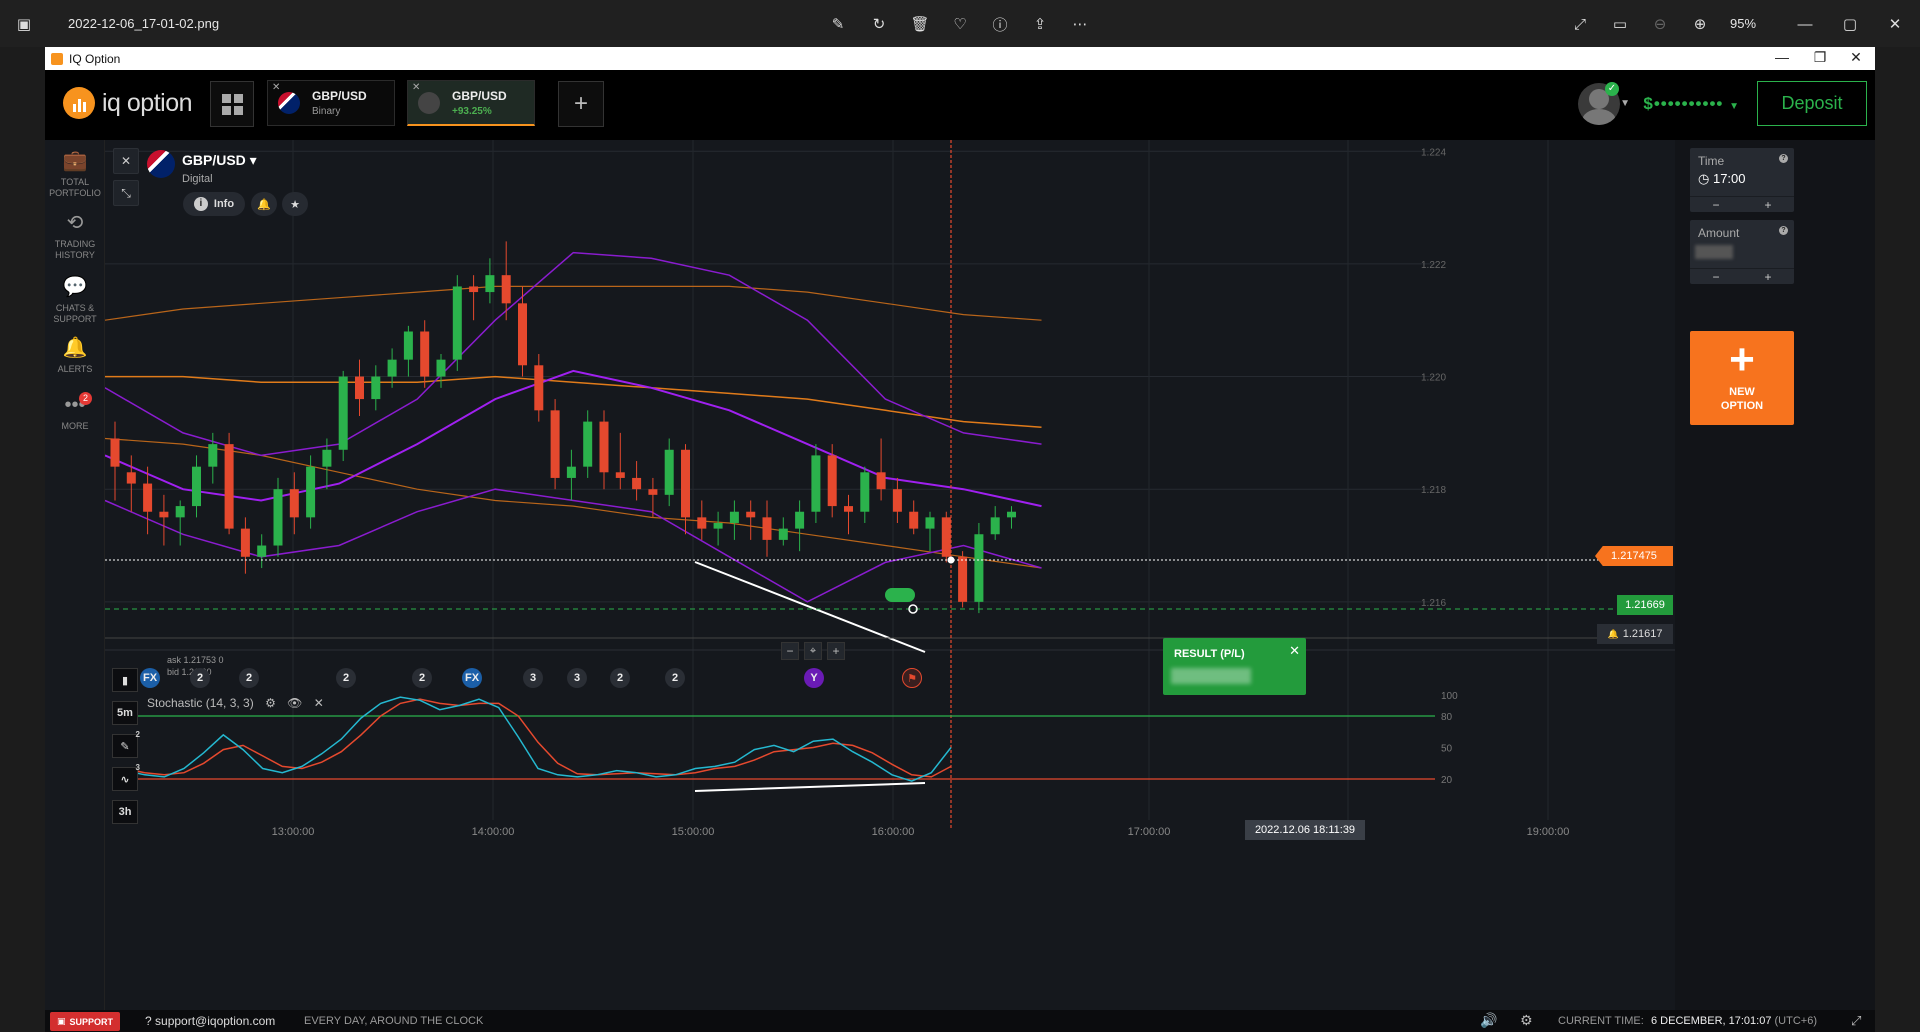 Image resolution: width=1920 pixels, height=1032 pixels. Describe the element at coordinates (232, 104) in the screenshot. I see `all-assets-grid-button` at that location.